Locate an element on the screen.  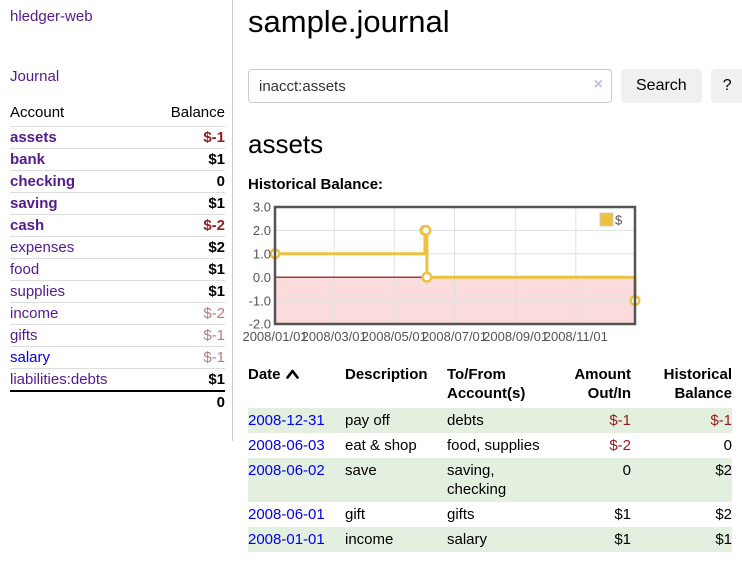
account-link-gifts: gifts is located at coordinates (24, 335).